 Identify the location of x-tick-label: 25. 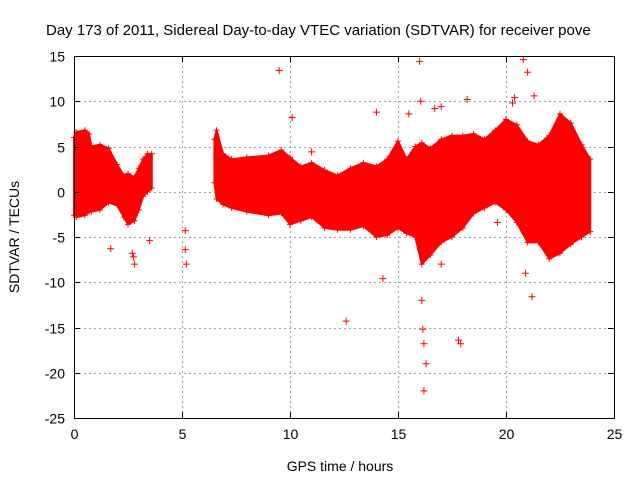
(615, 434).